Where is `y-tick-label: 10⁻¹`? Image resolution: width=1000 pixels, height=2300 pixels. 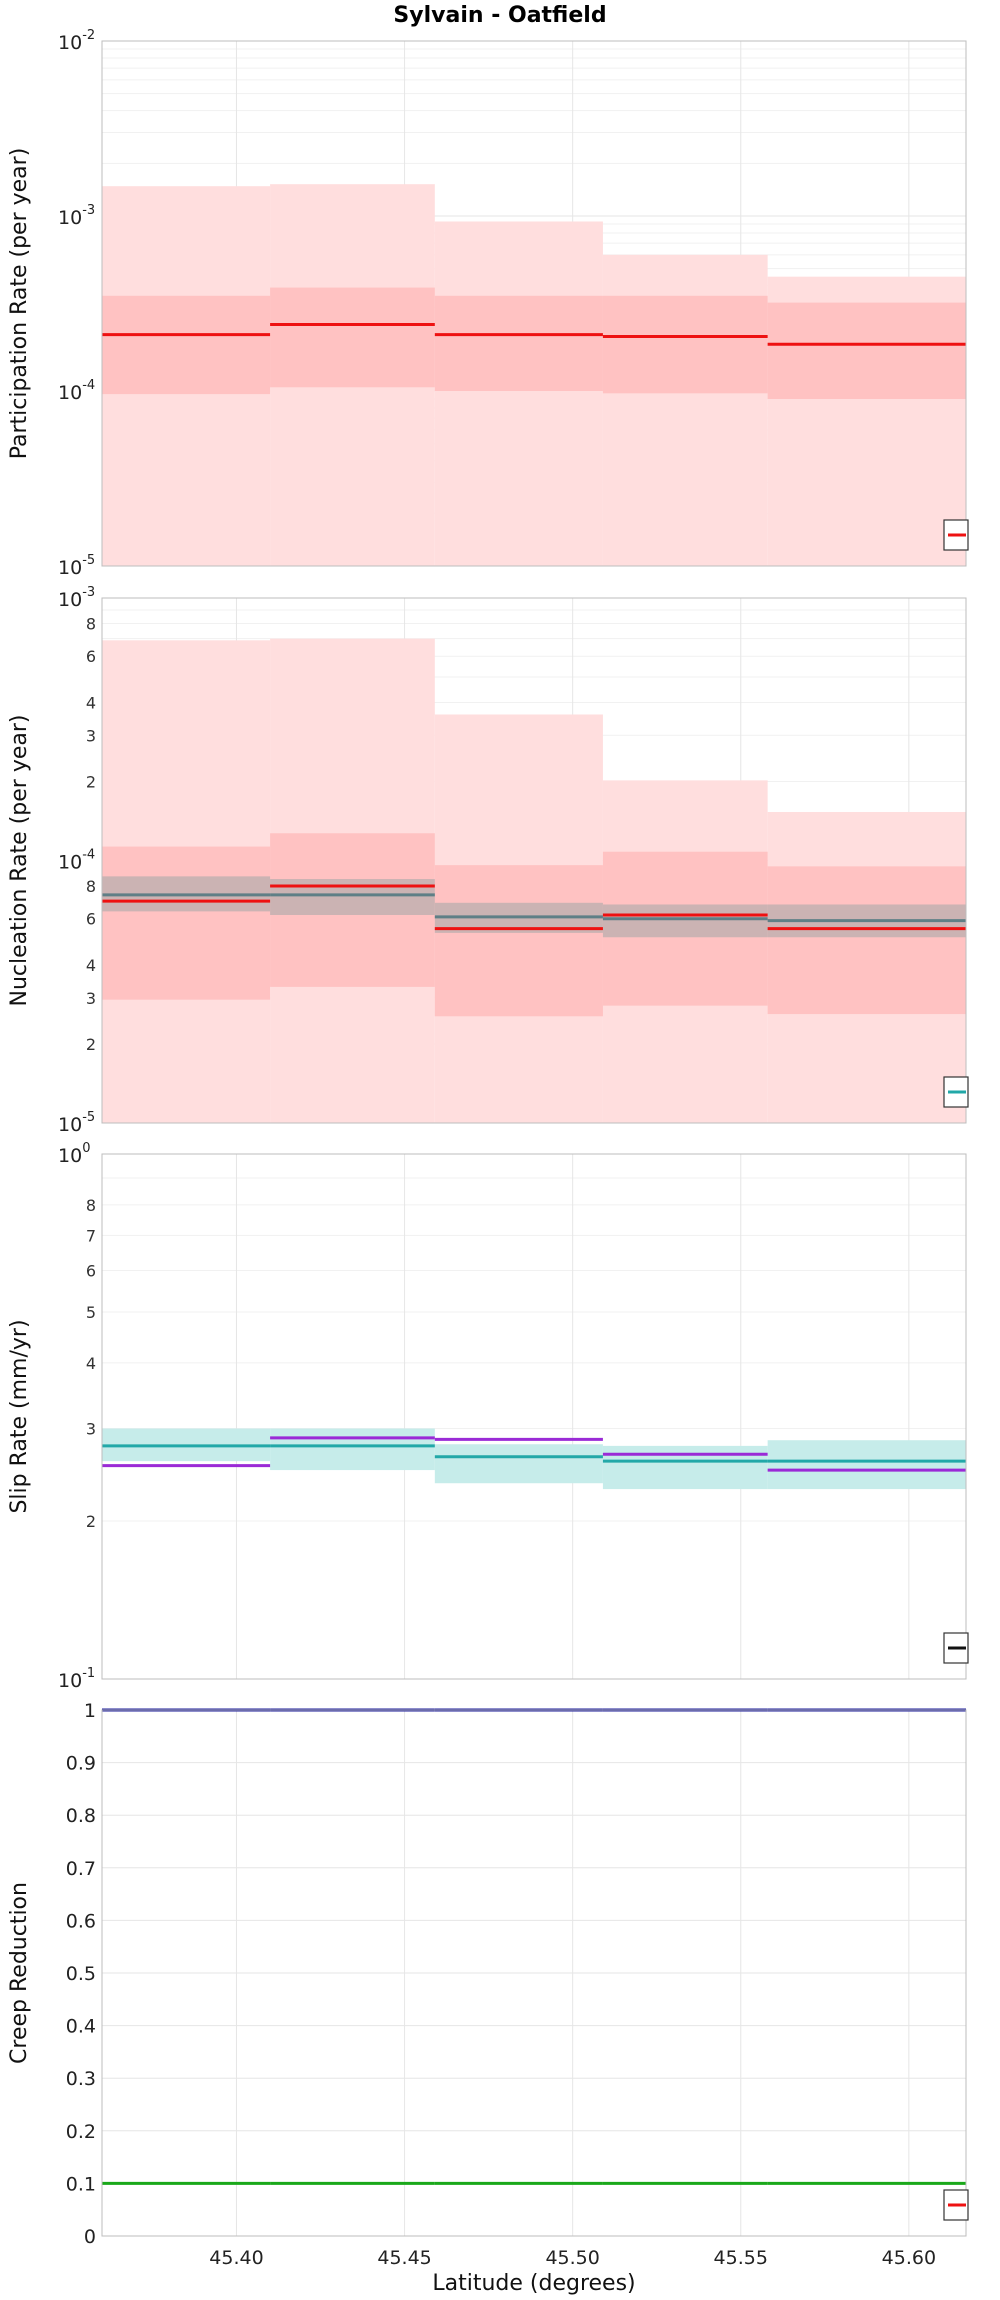 y-tick-label: 10⁻¹ is located at coordinates (76, 1679).